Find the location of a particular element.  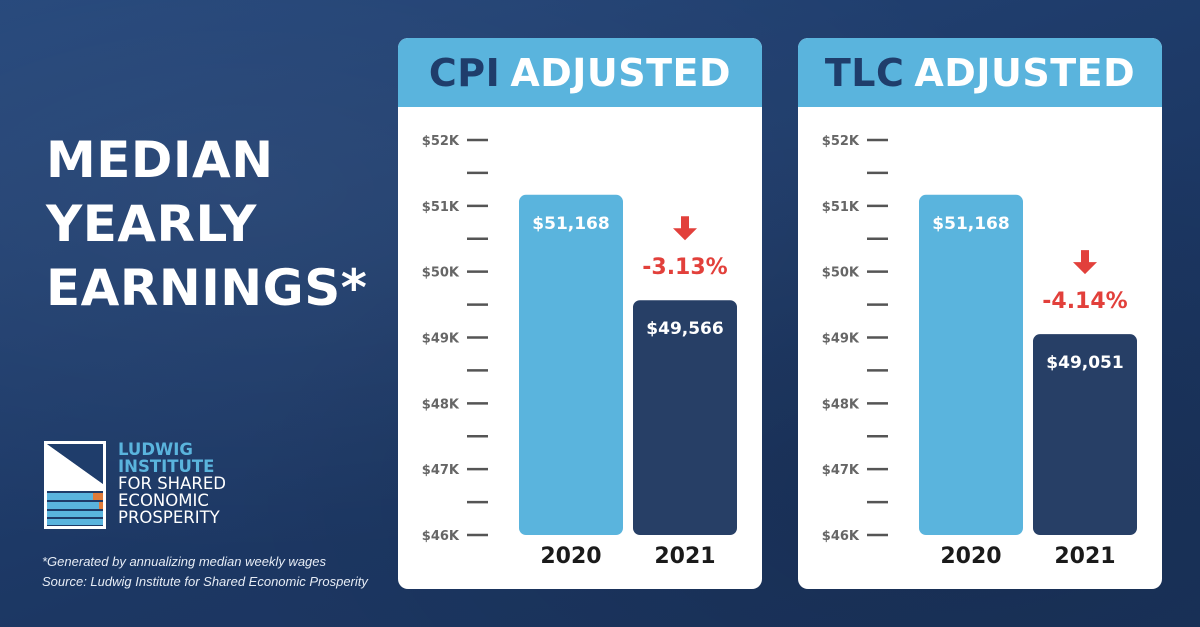

headline: MEDIAN YEARLY EARNINGS* is located at coordinates (206, 224).